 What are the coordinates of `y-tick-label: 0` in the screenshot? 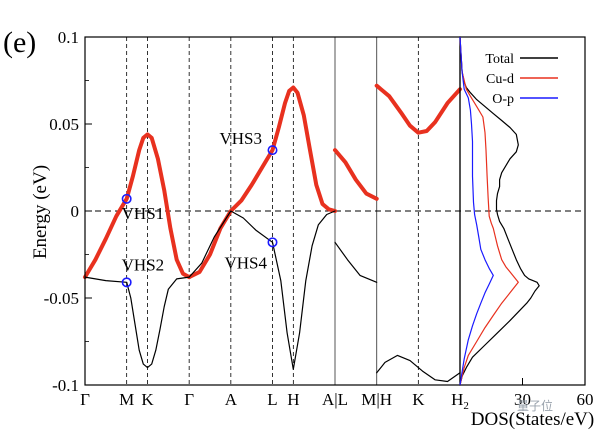 It's located at (75, 211).